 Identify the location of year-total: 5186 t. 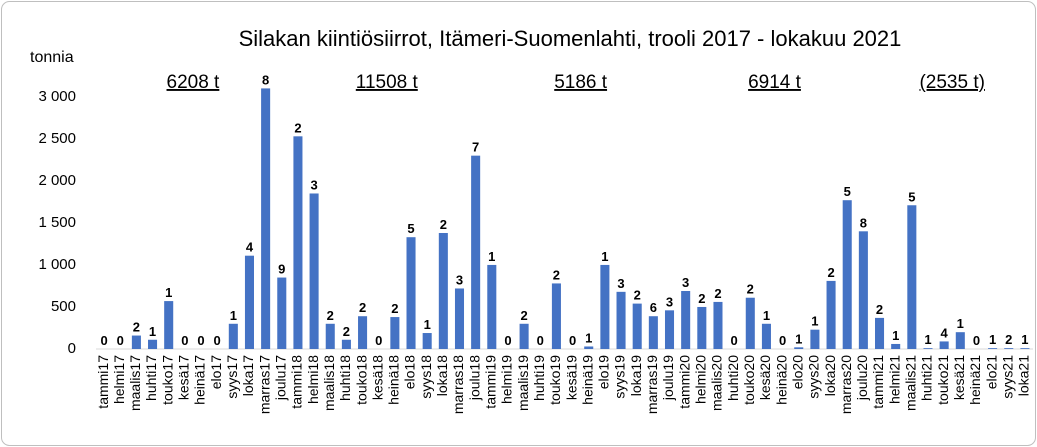
(581, 82).